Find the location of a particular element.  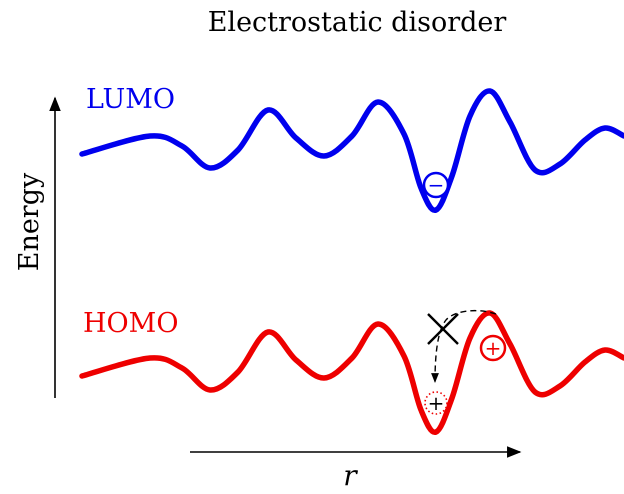

hole-charge: + is located at coordinates (493, 348).